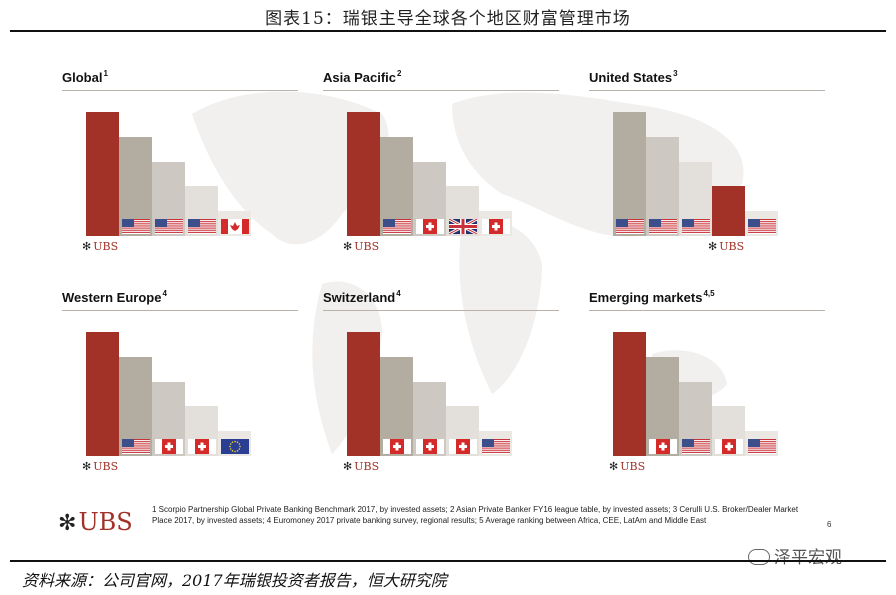  What do you see at coordinates (105, 522) in the screenshot?
I see `ubs-logo-text: UBS` at bounding box center [105, 522].